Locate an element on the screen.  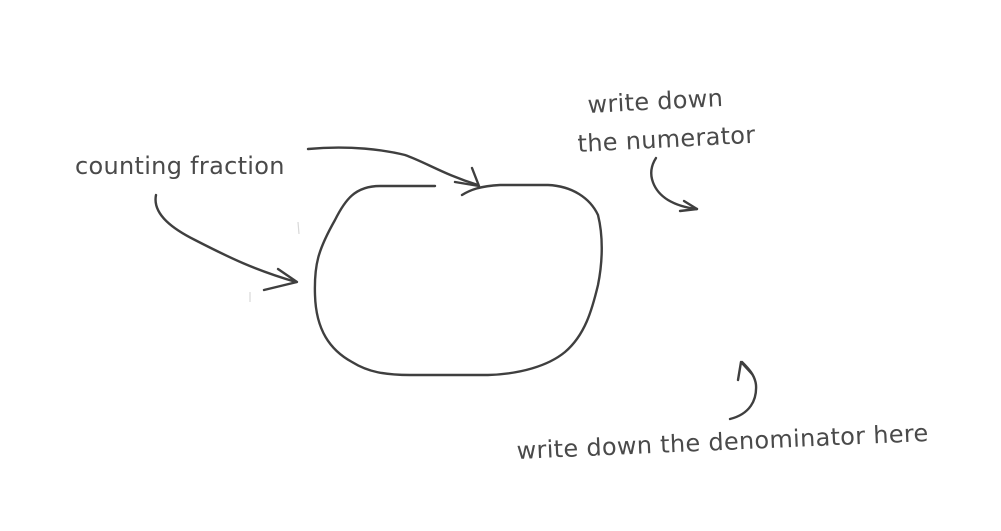
arrow-denominator is located at coordinates (743, 390).